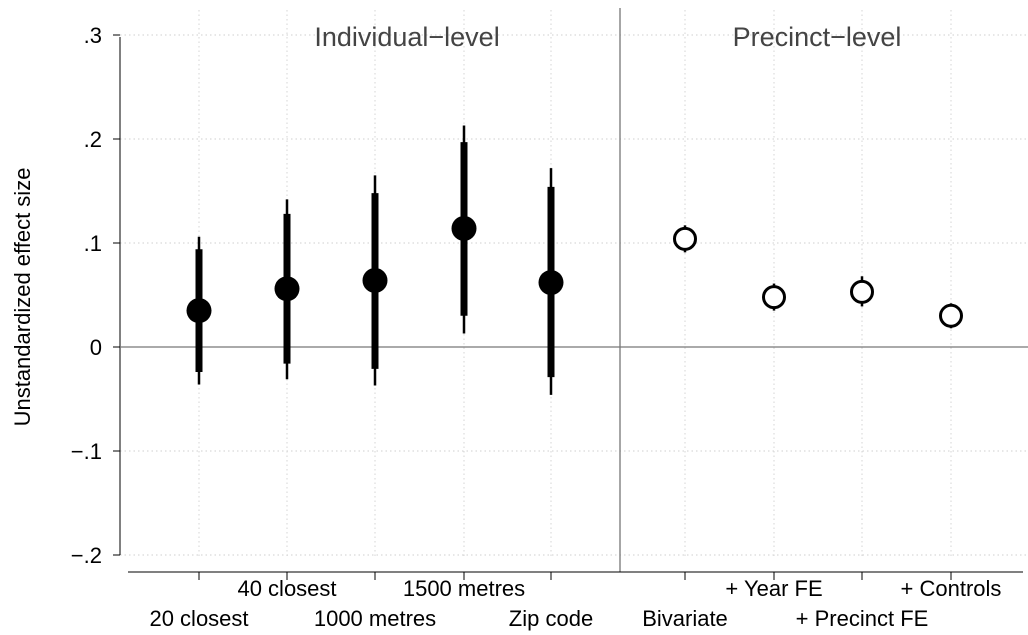 This screenshot has width=1028, height=635. I want to click on y-tick-label: 0, so click(96, 347).